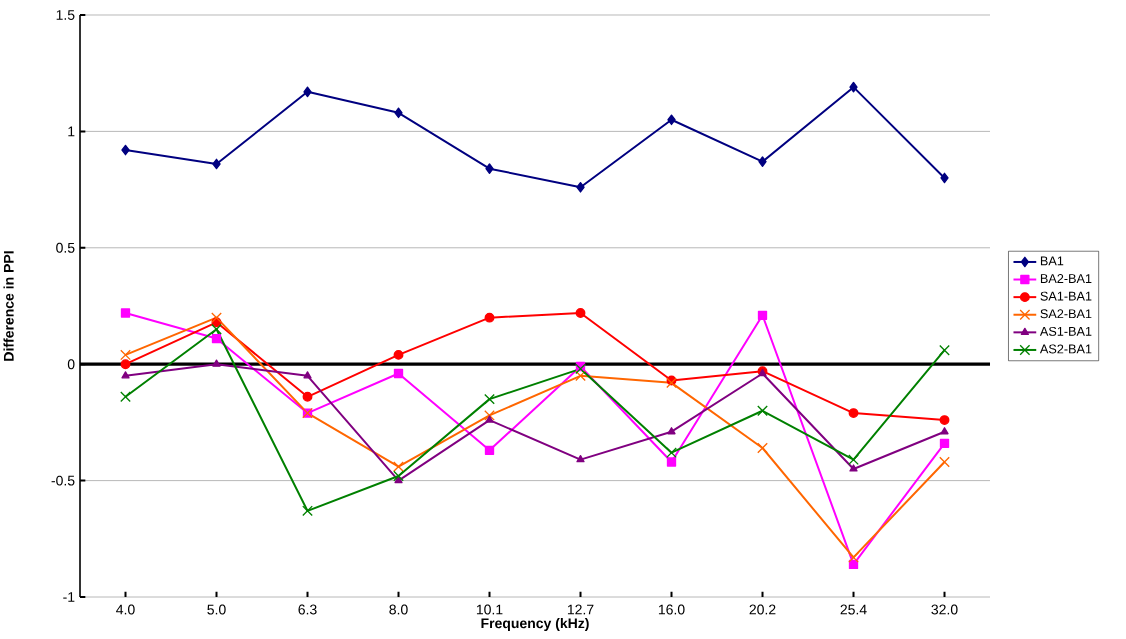 The height and width of the screenshot is (639, 1126). What do you see at coordinates (1065, 331) in the screenshot?
I see `legend-label: AS1-BA1` at bounding box center [1065, 331].